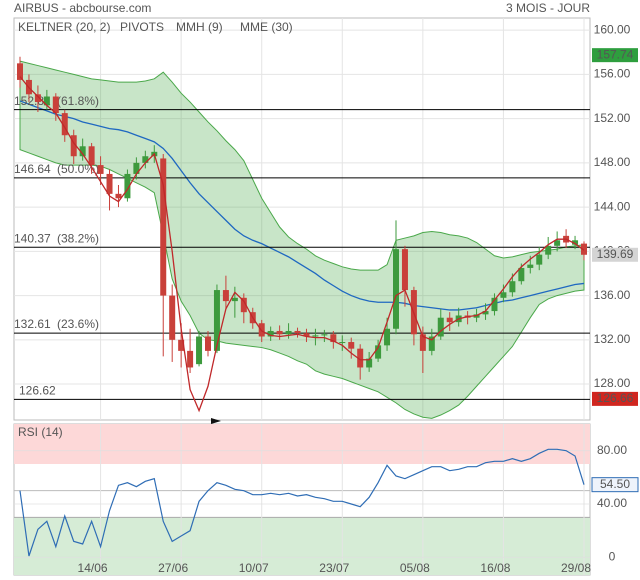 The width and height of the screenshot is (640, 580). I want to click on pivot-ratio: (50.0%), so click(78, 169).